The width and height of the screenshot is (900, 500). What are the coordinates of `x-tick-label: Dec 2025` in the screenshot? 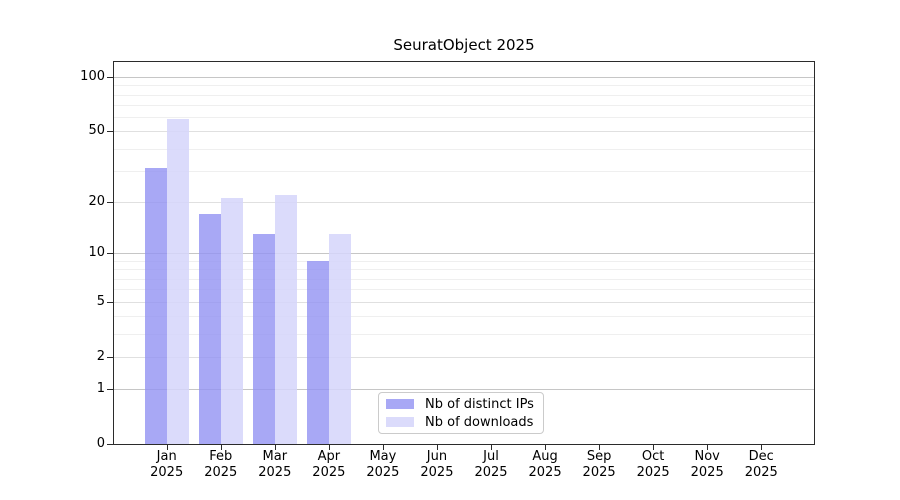 It's located at (761, 464).